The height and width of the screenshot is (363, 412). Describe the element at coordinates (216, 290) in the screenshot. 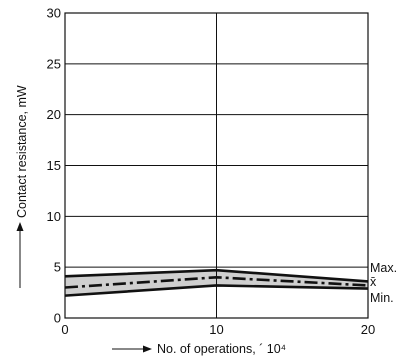

I see `series-line-min` at that location.